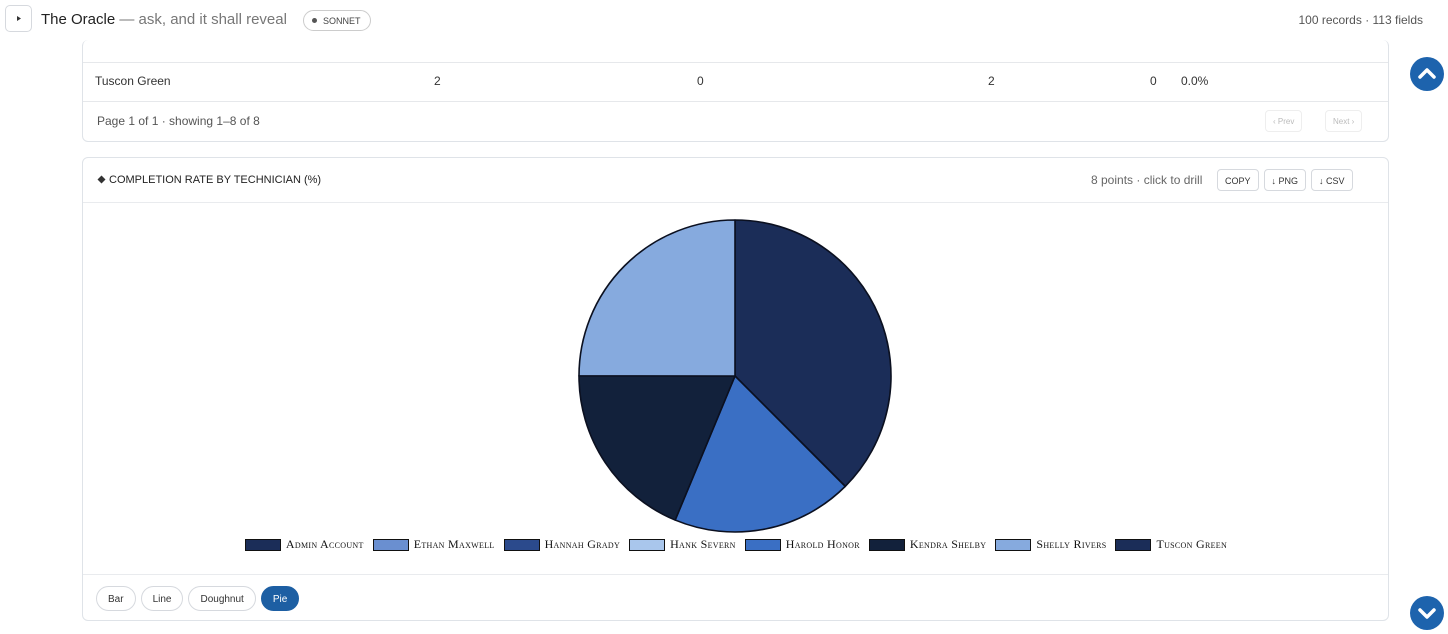 The width and height of the screenshot is (1448, 634). What do you see at coordinates (203, 19) in the screenshot?
I see `subtitle: — ask, and it shall reveal` at bounding box center [203, 19].